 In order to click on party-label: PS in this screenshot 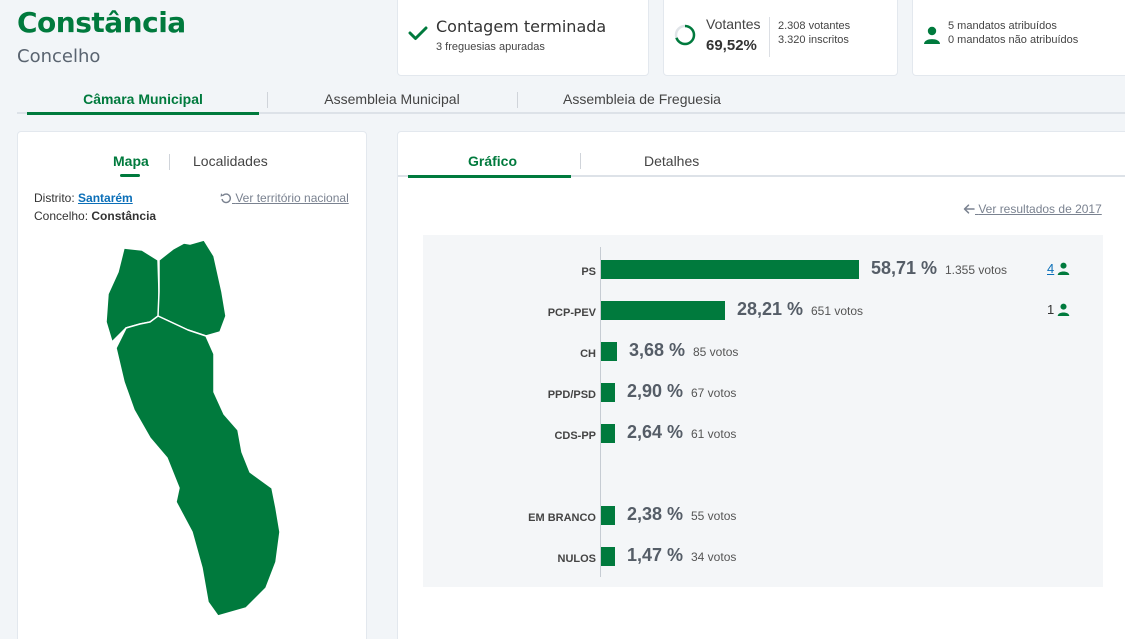, I will do `click(588, 272)`.